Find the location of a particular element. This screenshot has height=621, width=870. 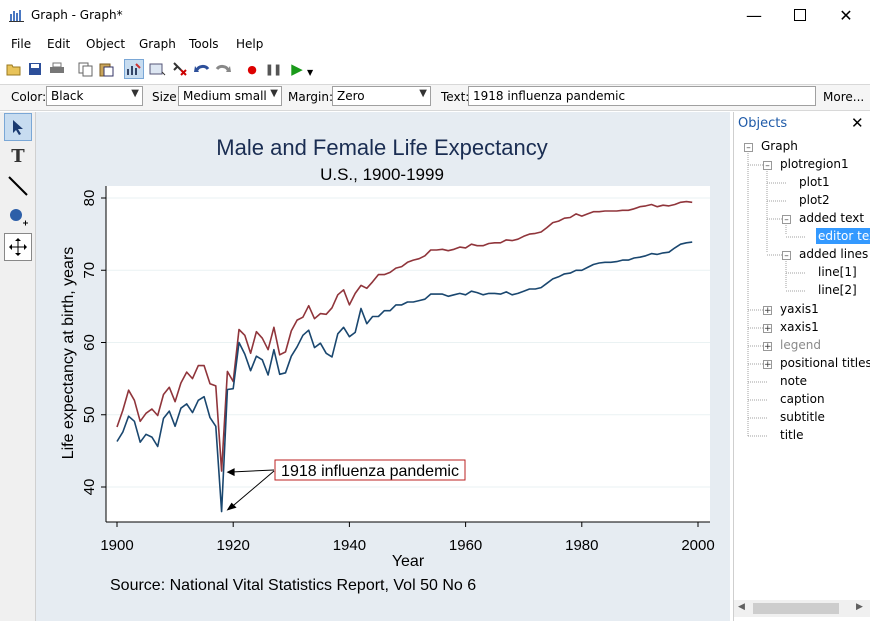

minimize-icon: — is located at coordinates (754, 15).